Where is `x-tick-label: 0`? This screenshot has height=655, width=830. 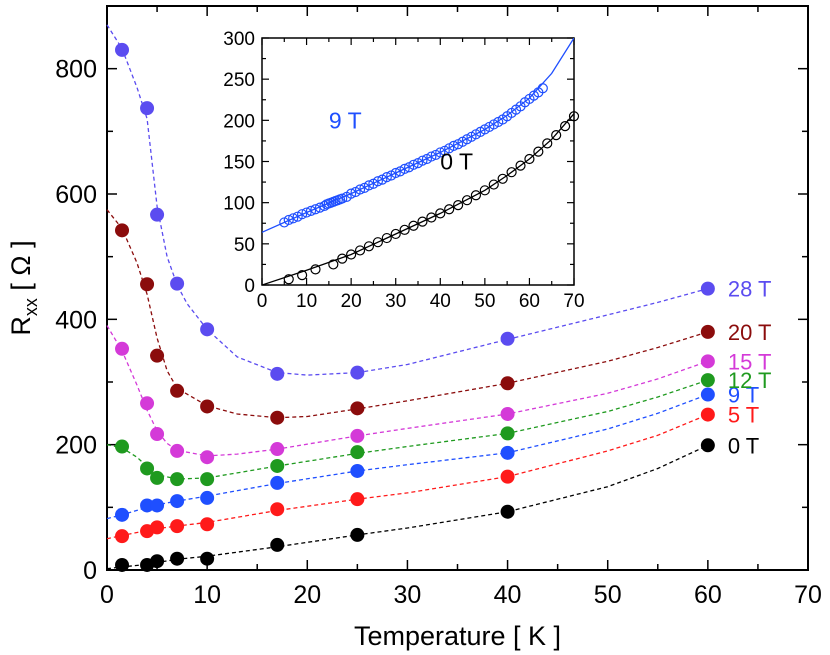 x-tick-label: 0 is located at coordinates (107, 595).